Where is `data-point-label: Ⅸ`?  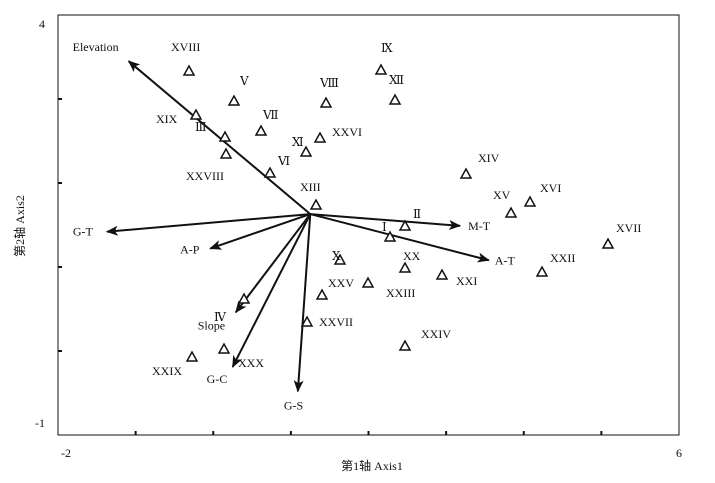 data-point-label: Ⅸ is located at coordinates (387, 48).